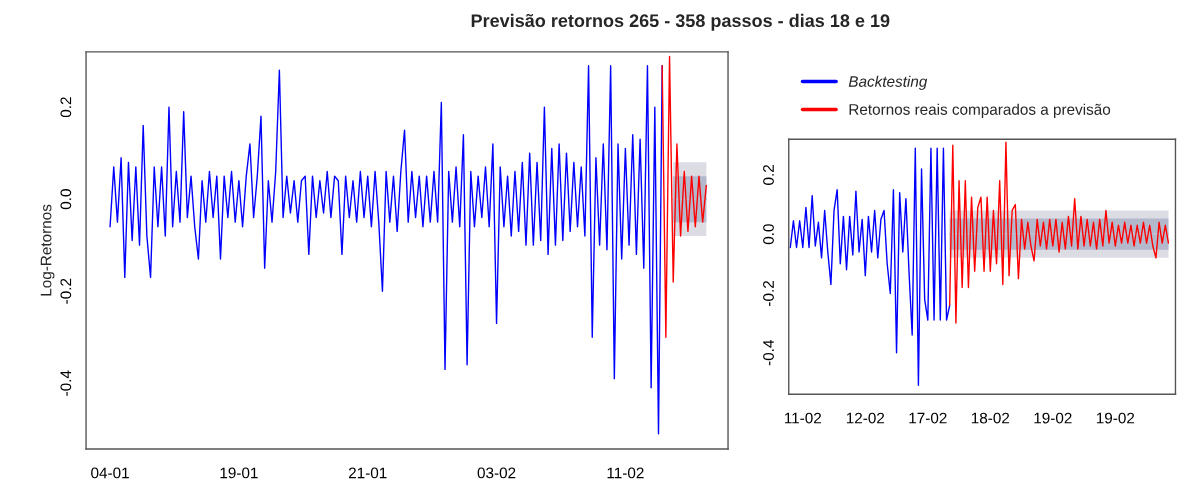  Describe the element at coordinates (239, 473) in the screenshot. I see `x-tick-label: 19-01` at that location.